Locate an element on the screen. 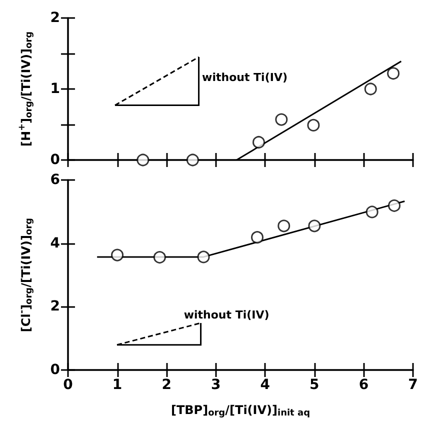  x-tick-label: 7 is located at coordinates (413, 385).